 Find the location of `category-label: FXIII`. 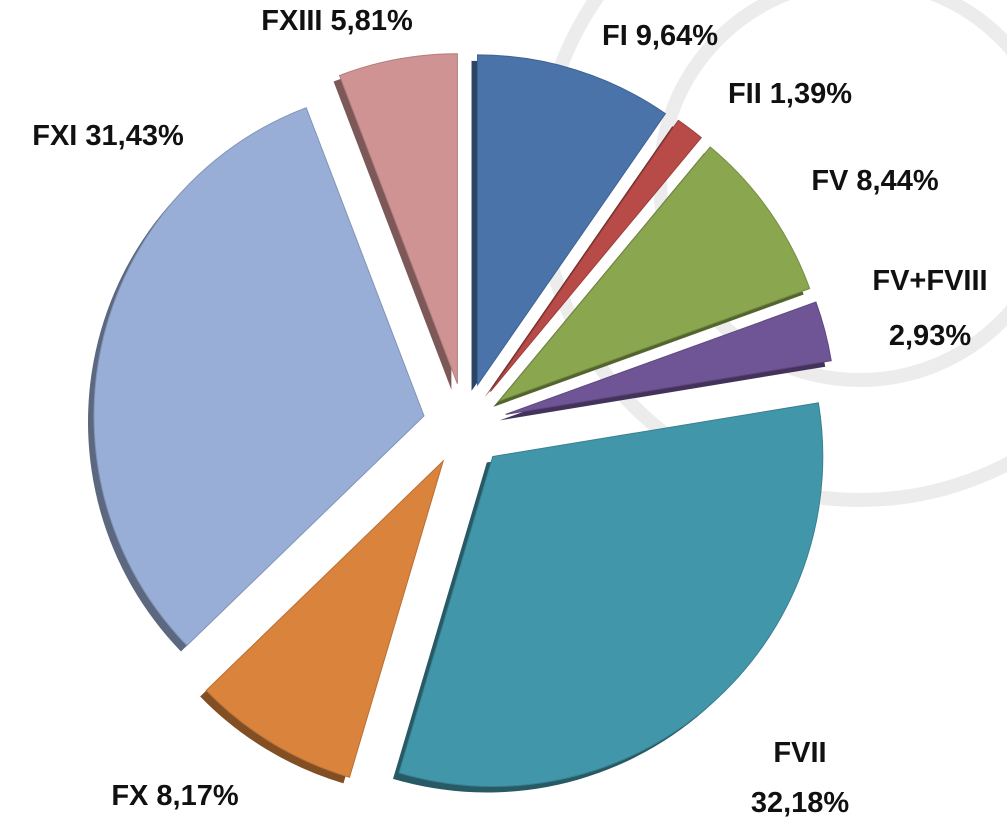

category-label: FXIII is located at coordinates (291, 21).